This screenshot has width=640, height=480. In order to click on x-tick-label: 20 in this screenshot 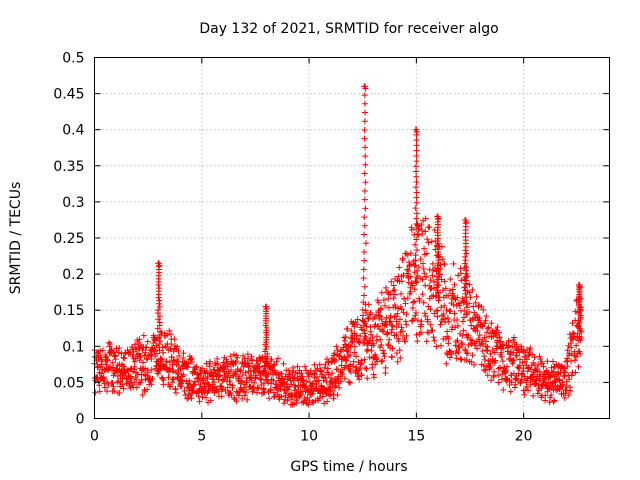, I will do `click(524, 437)`.